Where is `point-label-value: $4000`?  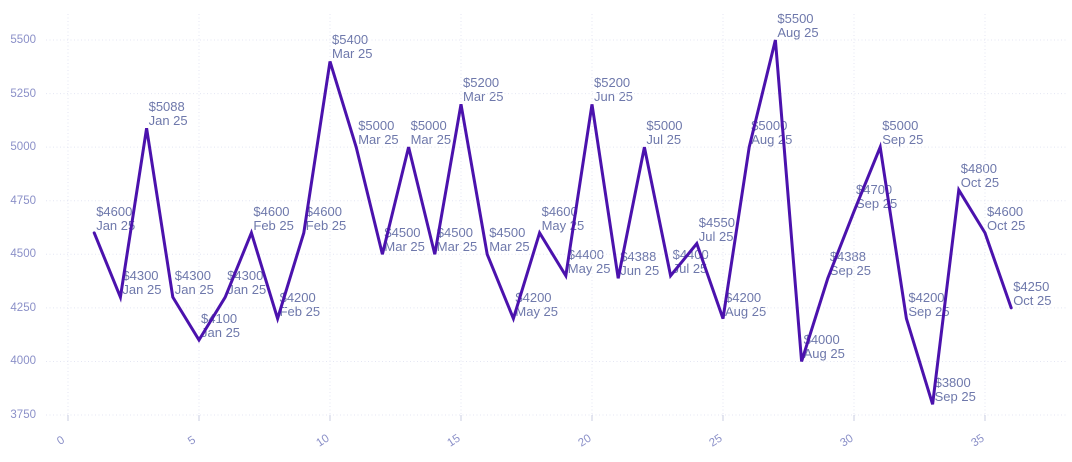 point-label-value: $4000 is located at coordinates (821, 340).